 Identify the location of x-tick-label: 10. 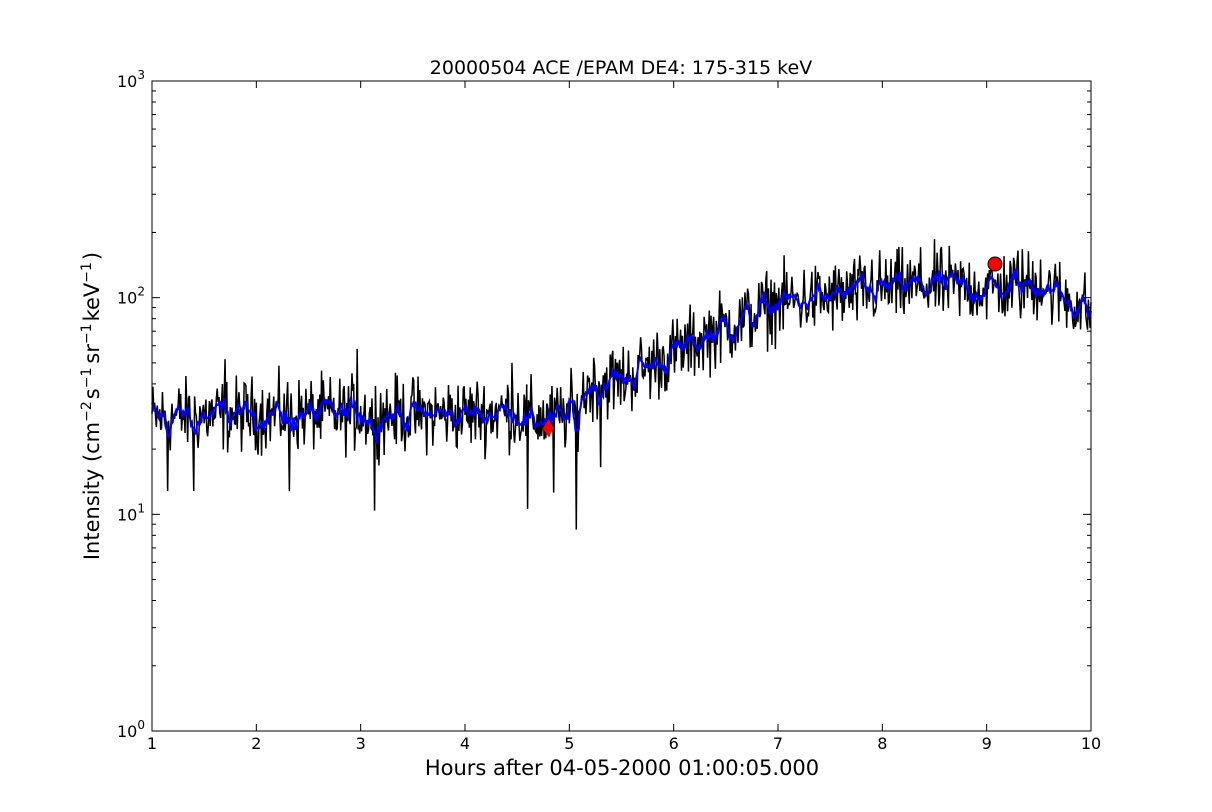
(1091, 743).